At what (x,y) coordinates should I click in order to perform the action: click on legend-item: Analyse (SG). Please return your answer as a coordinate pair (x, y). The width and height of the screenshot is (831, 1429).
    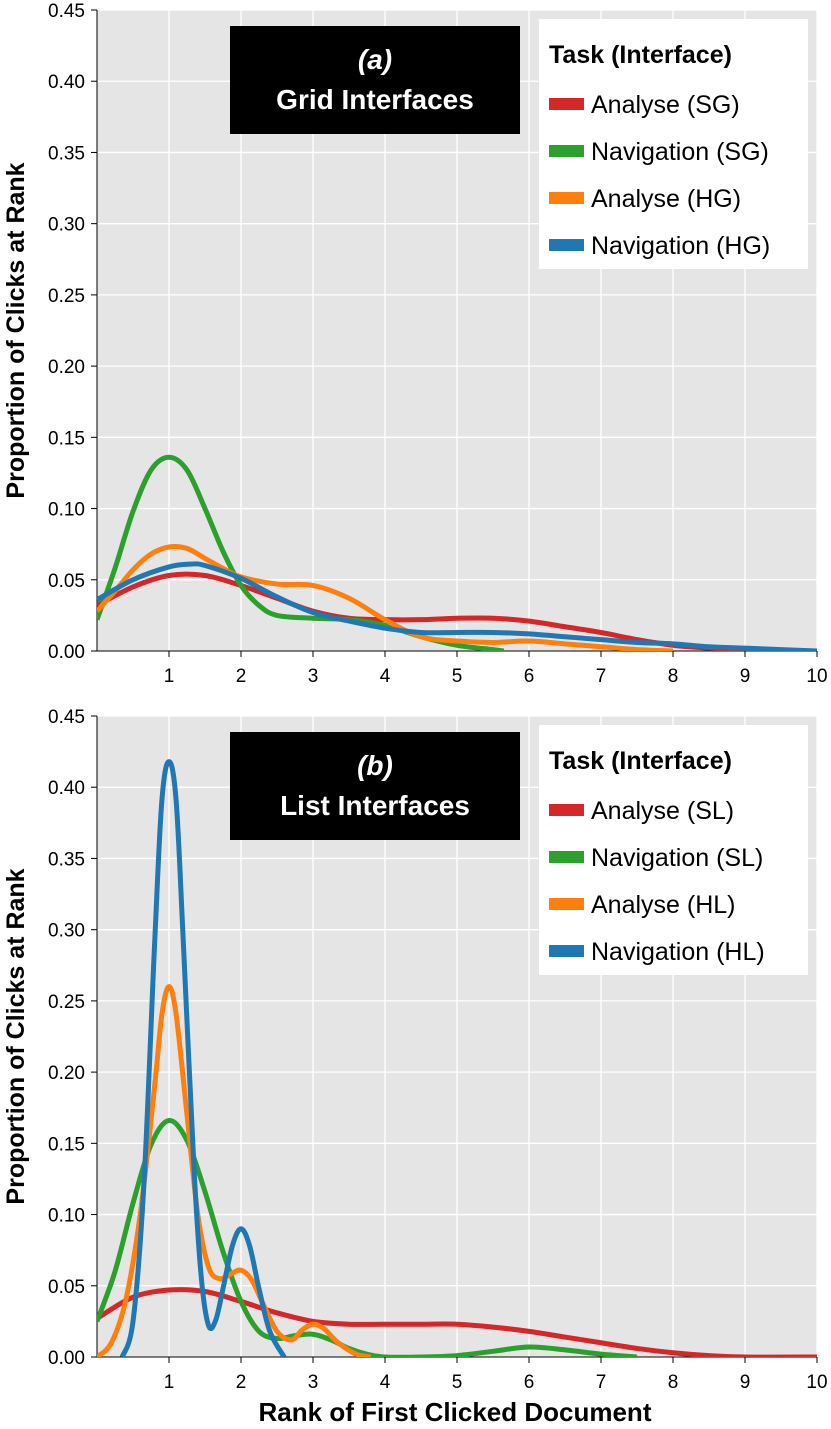
    Looking at the image, I should click on (644, 105).